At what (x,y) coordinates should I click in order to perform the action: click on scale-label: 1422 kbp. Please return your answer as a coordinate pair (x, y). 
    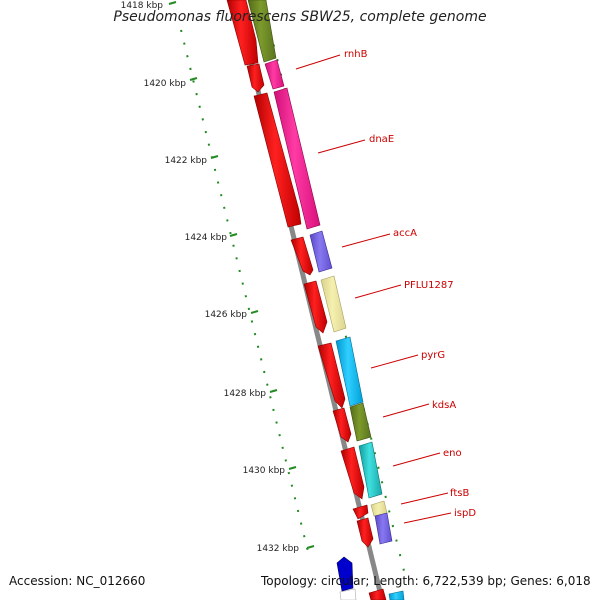
    Looking at the image, I should click on (186, 161).